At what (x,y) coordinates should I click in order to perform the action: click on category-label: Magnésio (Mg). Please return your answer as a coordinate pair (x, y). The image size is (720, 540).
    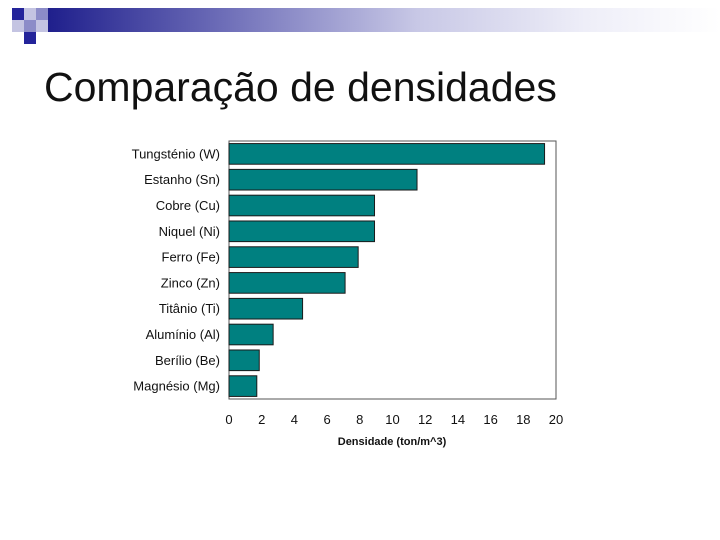
    Looking at the image, I should click on (176, 386).